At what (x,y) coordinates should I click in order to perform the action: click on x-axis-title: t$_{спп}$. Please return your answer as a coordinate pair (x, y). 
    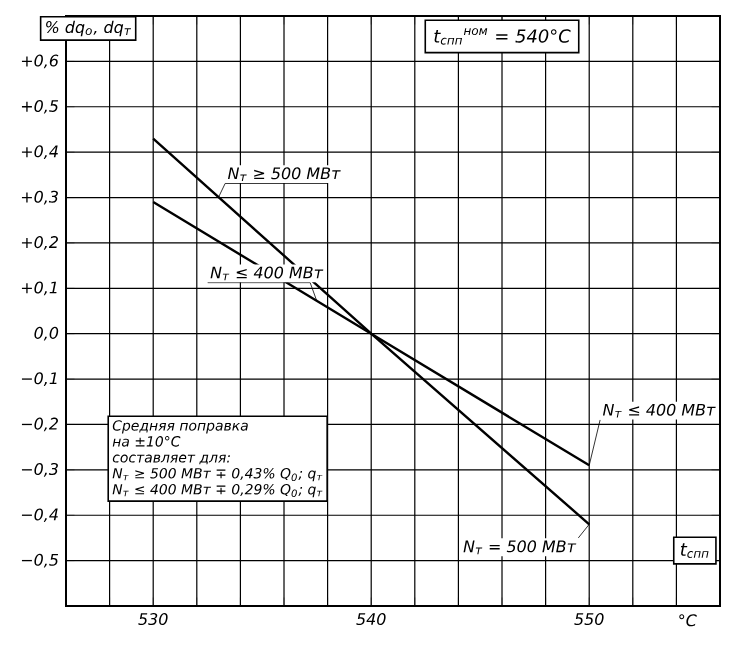
    Looking at the image, I should click on (694, 550).